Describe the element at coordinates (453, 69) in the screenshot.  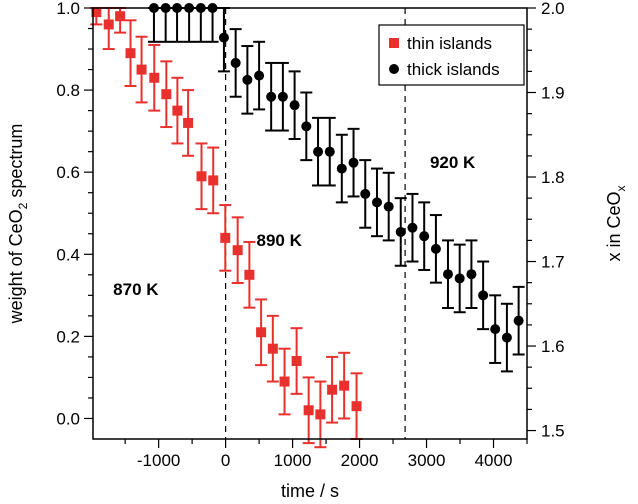
I see `legend-label: thick islands` at that location.